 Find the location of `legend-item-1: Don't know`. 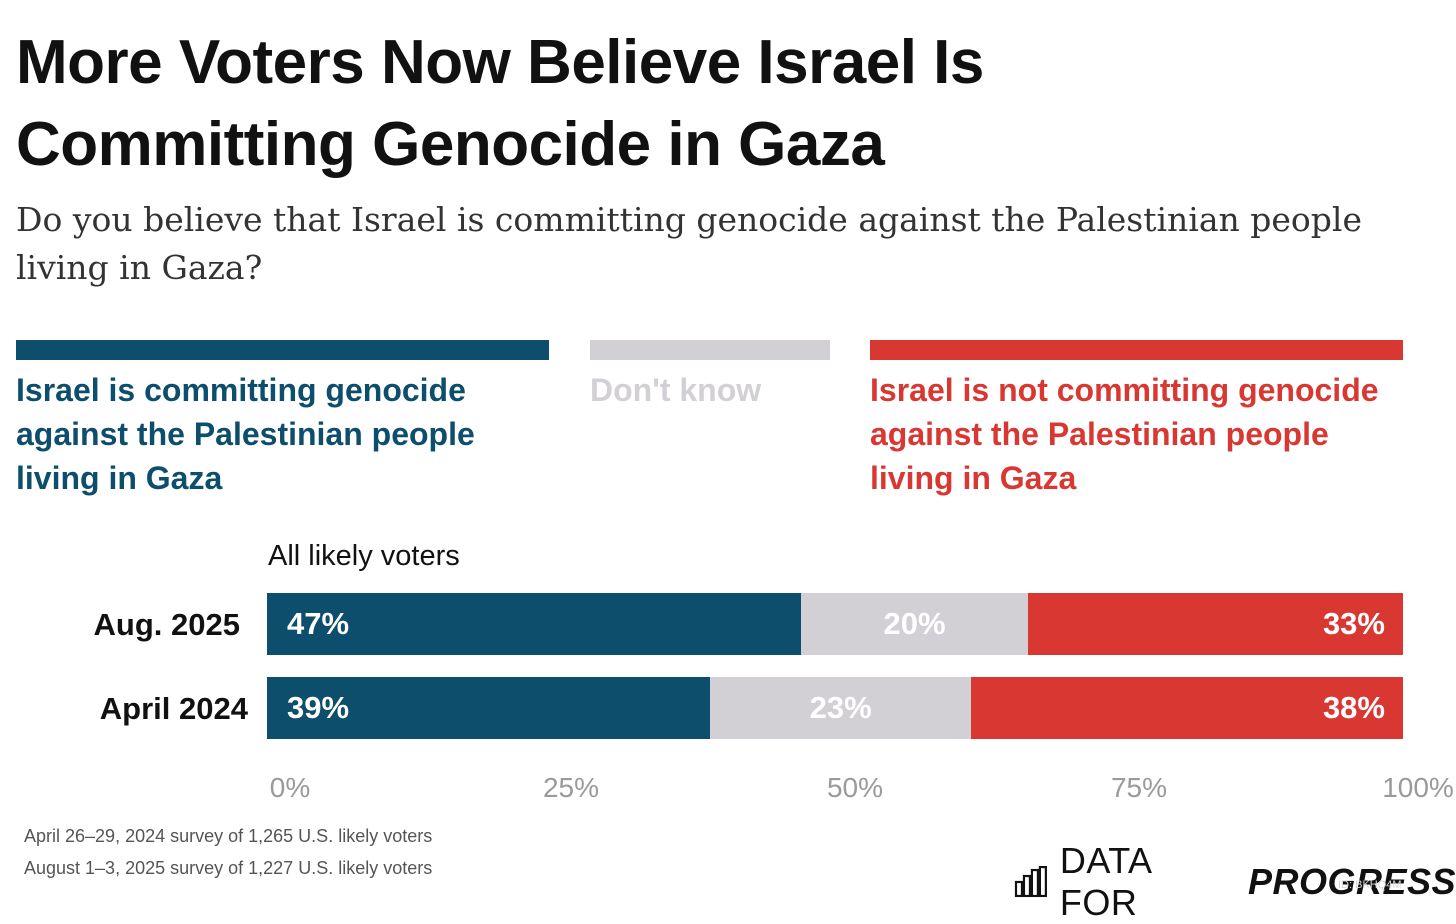

legend-item-1: Don't know is located at coordinates (715, 376).